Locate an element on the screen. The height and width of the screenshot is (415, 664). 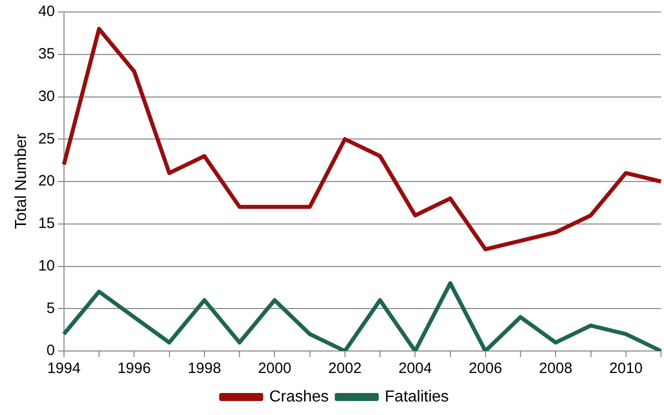
y-tick-label: 40 is located at coordinates (46, 11).